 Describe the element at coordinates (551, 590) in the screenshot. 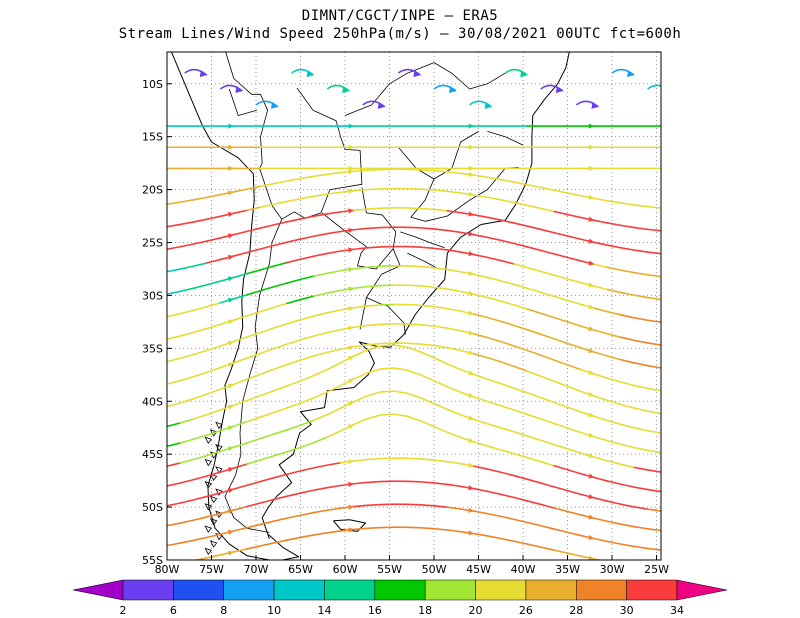

I see `colorbar-swatch` at that location.